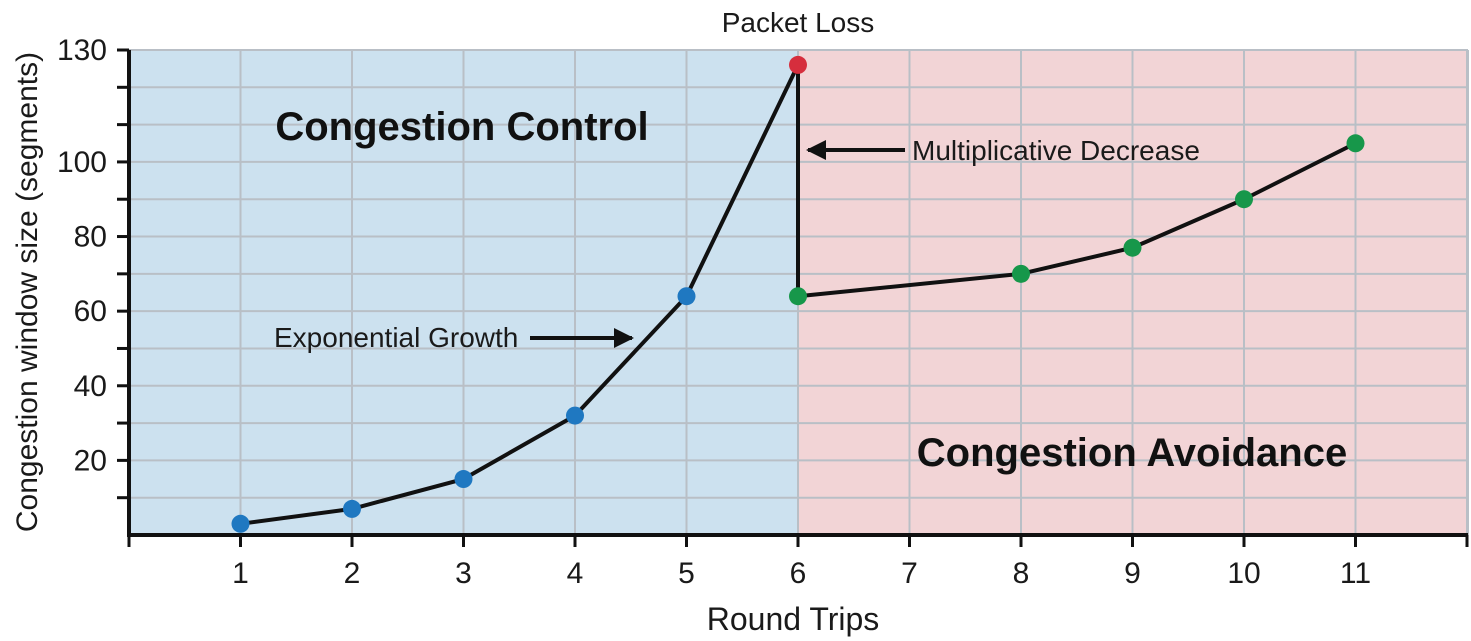  I want to click on x-tick-label: 4, so click(575, 573).